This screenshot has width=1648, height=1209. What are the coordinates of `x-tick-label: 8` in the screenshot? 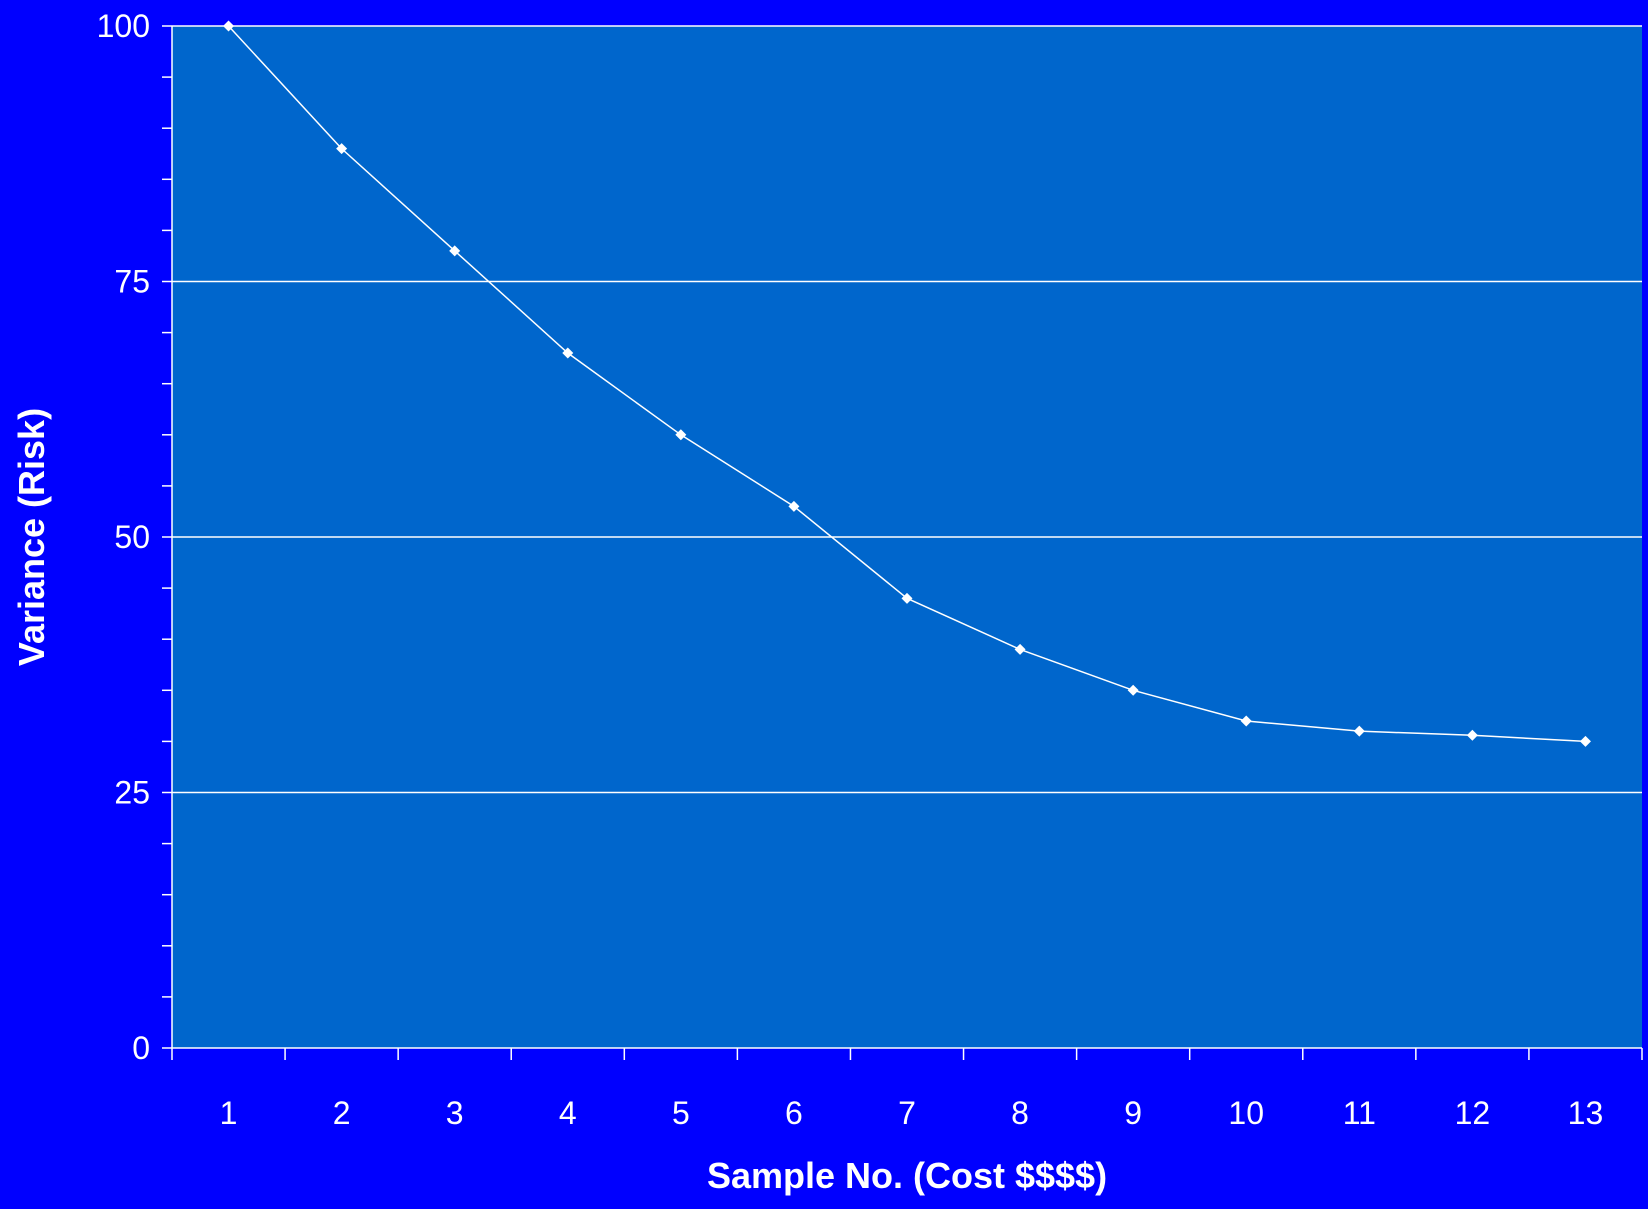 It's located at (1020, 1113).